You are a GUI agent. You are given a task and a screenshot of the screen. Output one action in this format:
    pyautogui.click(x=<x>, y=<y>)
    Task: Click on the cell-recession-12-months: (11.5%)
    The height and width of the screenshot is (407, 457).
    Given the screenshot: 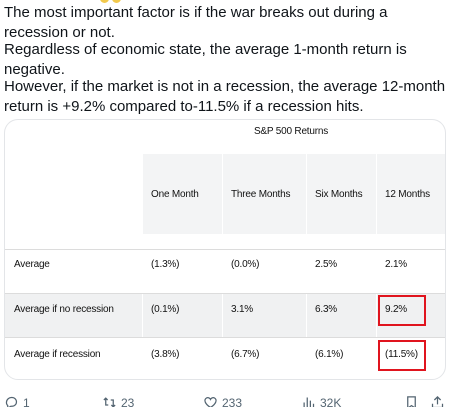 What is the action you would take?
    pyautogui.click(x=401, y=354)
    